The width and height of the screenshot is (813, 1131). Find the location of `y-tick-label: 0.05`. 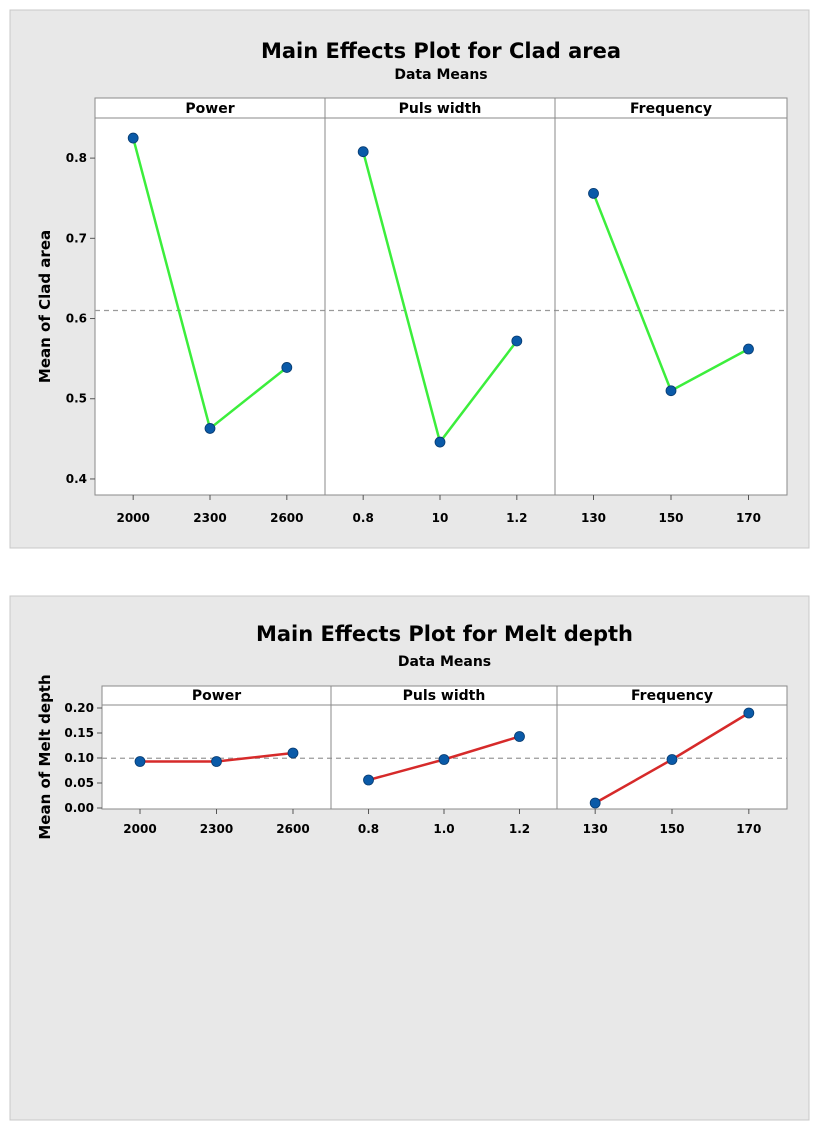

y-tick-label: 0.05 is located at coordinates (79, 783).